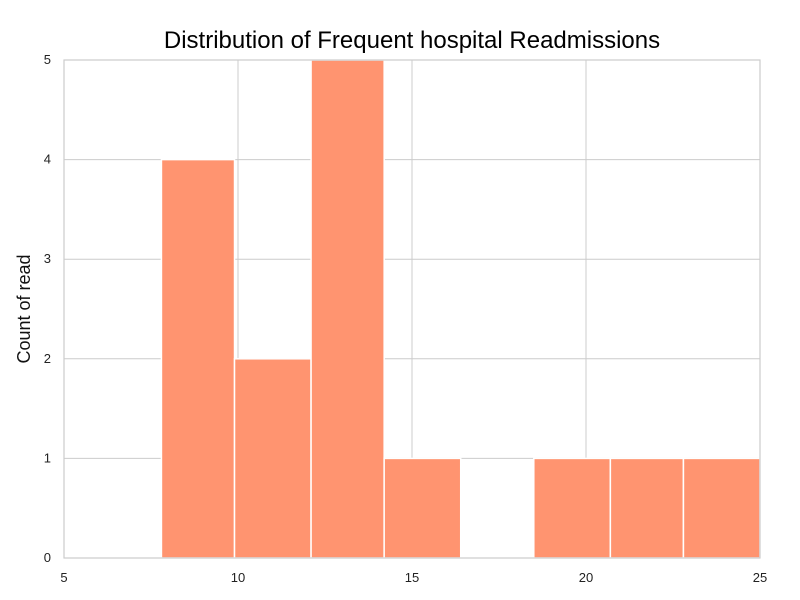  Describe the element at coordinates (47, 557) in the screenshot. I see `y-tick-label: 0` at that location.